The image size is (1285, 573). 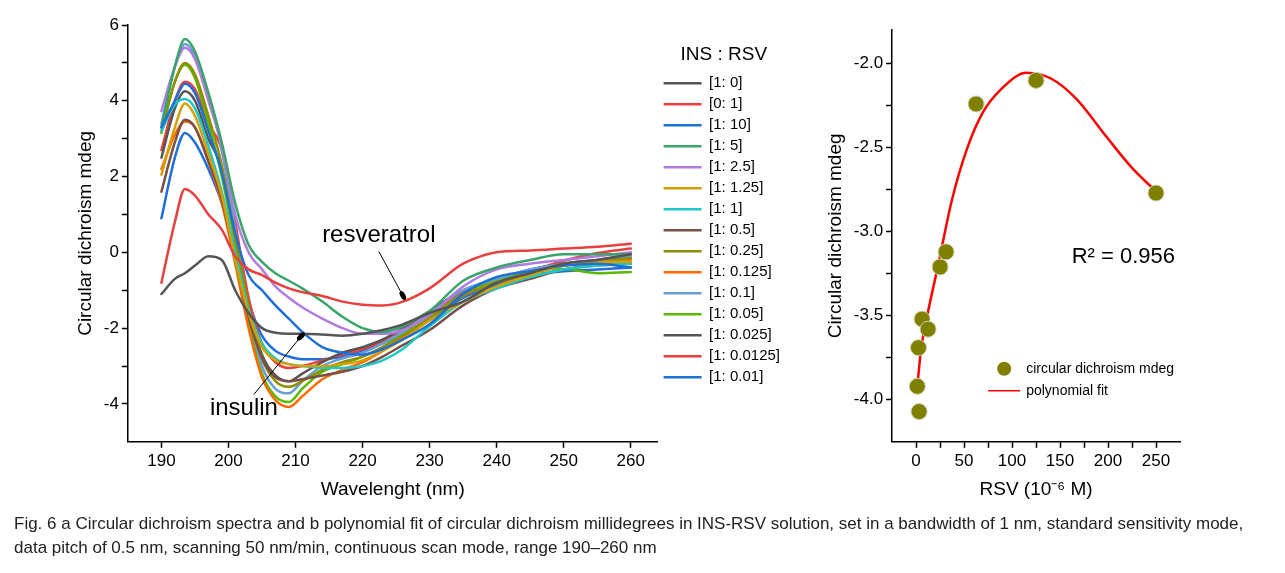 I want to click on x-tick-label: 0, so click(x=916, y=460).